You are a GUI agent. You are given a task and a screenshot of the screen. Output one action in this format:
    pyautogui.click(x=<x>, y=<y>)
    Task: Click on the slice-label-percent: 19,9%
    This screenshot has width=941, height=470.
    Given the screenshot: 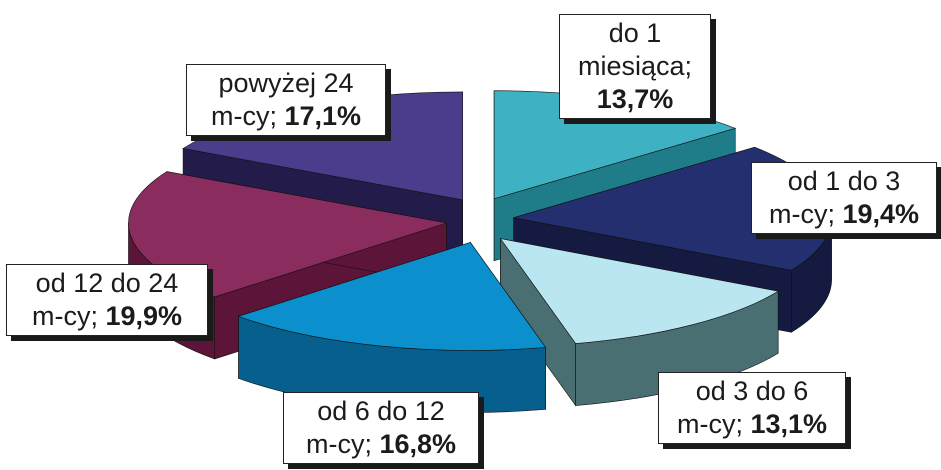 What is the action you would take?
    pyautogui.click(x=144, y=316)
    